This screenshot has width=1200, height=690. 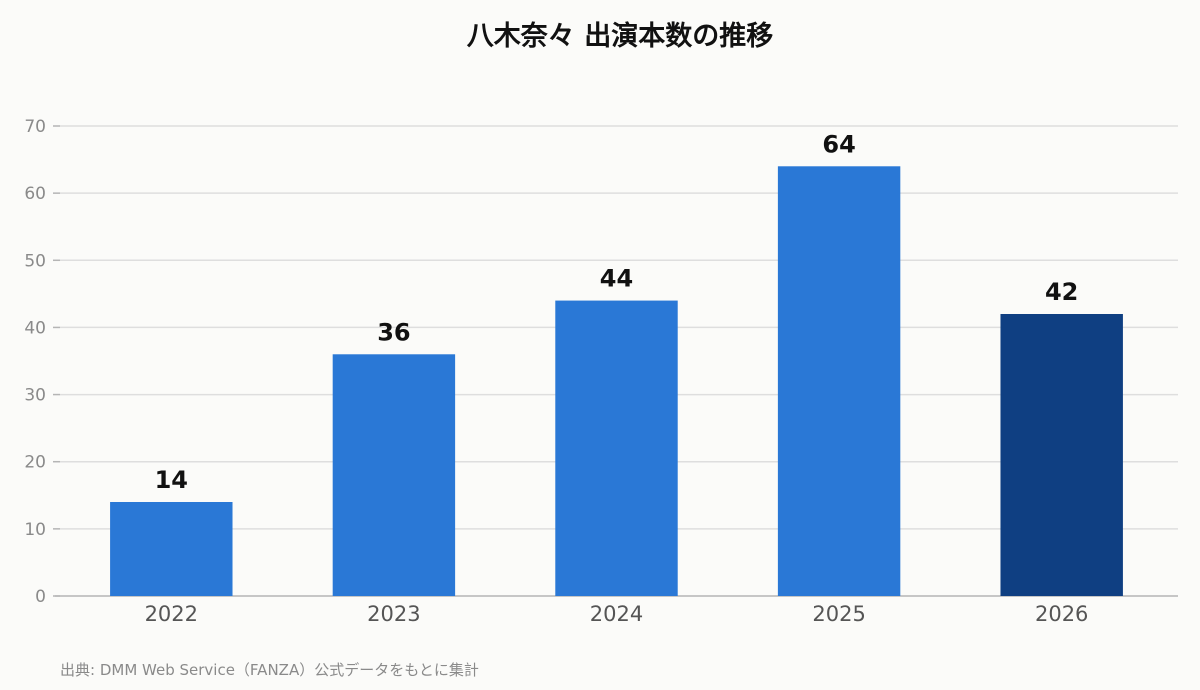 What do you see at coordinates (393, 332) in the screenshot?
I see `data-label-2023: 36` at bounding box center [393, 332].